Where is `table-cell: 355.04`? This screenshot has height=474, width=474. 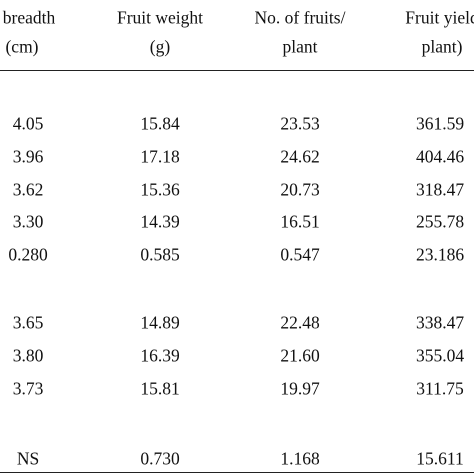 table-cell: 355.04 is located at coordinates (440, 355).